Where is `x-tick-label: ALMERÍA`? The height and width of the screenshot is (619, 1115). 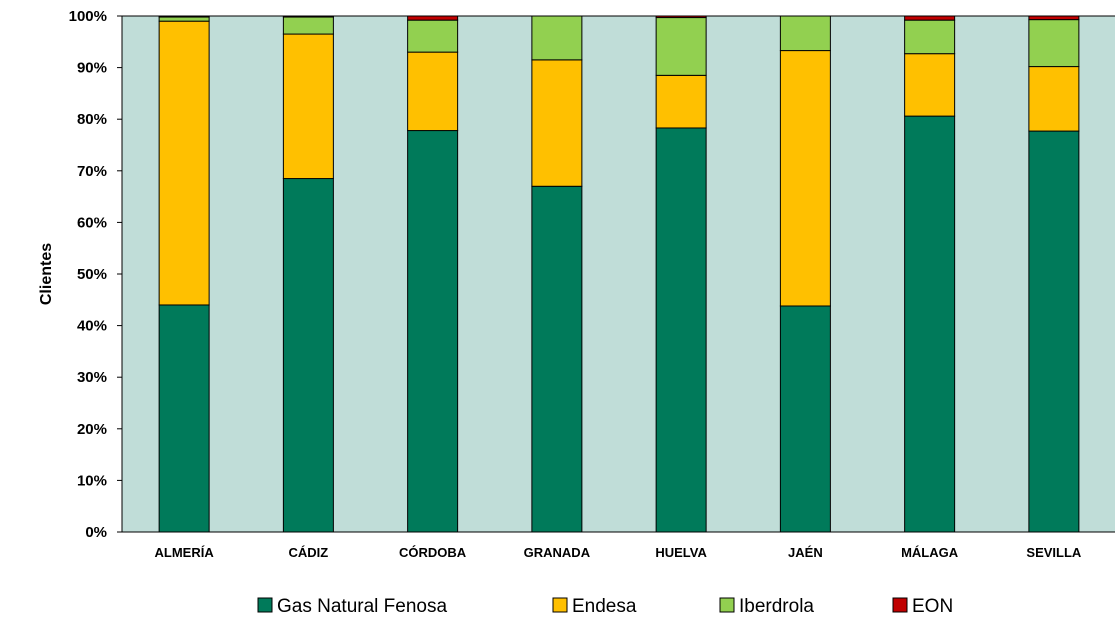 x-tick-label: ALMERÍA is located at coordinates (185, 552).